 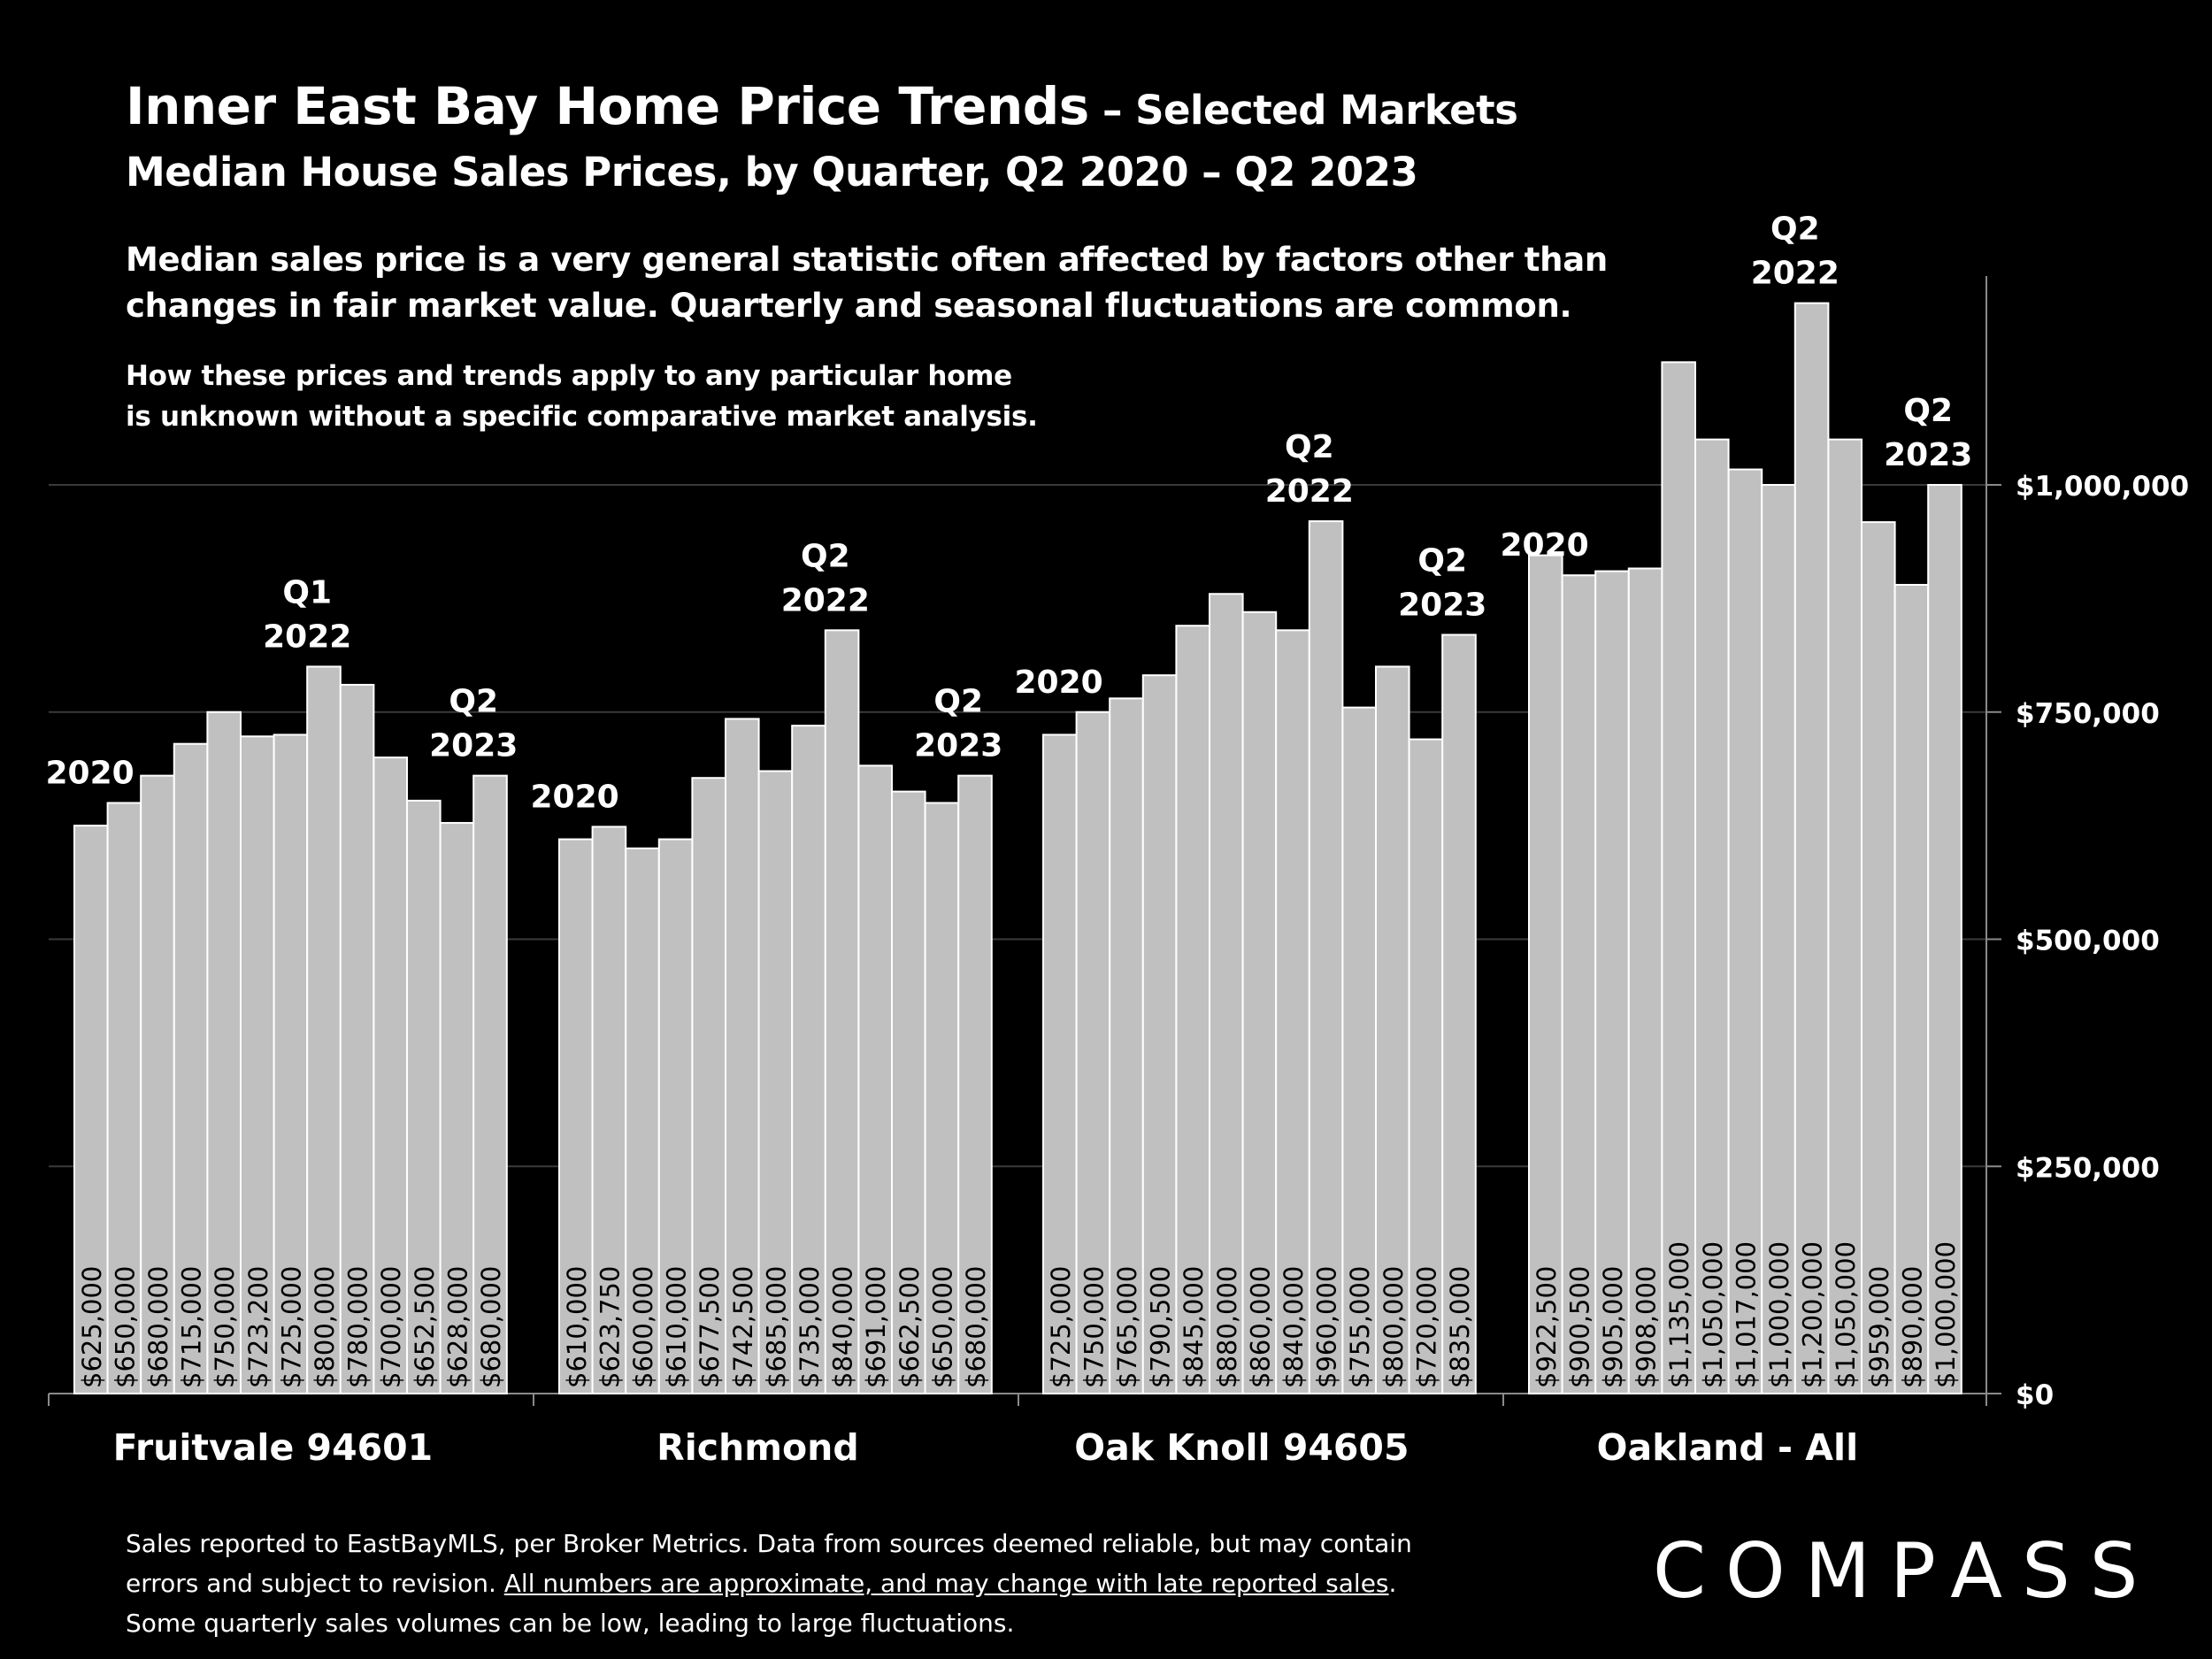 I want to click on bar-value-label: $625,000, so click(x=92, y=1327).